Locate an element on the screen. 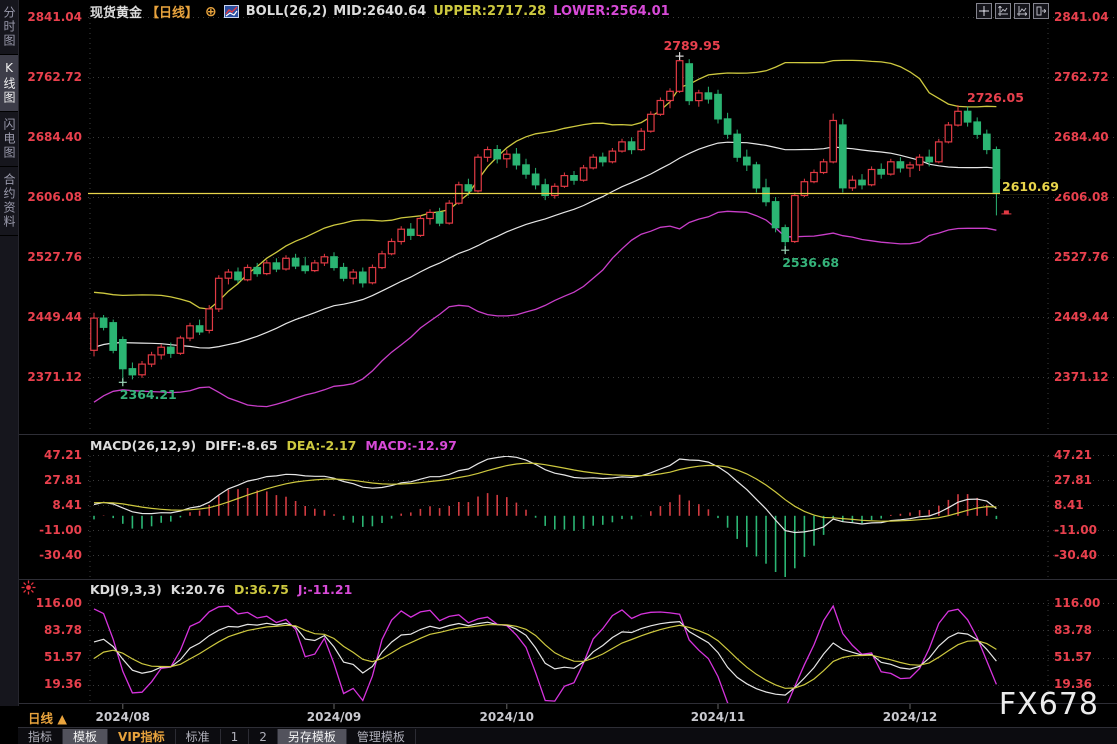 Image resolution: width=1117 pixels, height=744 pixels. sidebar-item-contract-info: 合约资料 is located at coordinates (9, 201).